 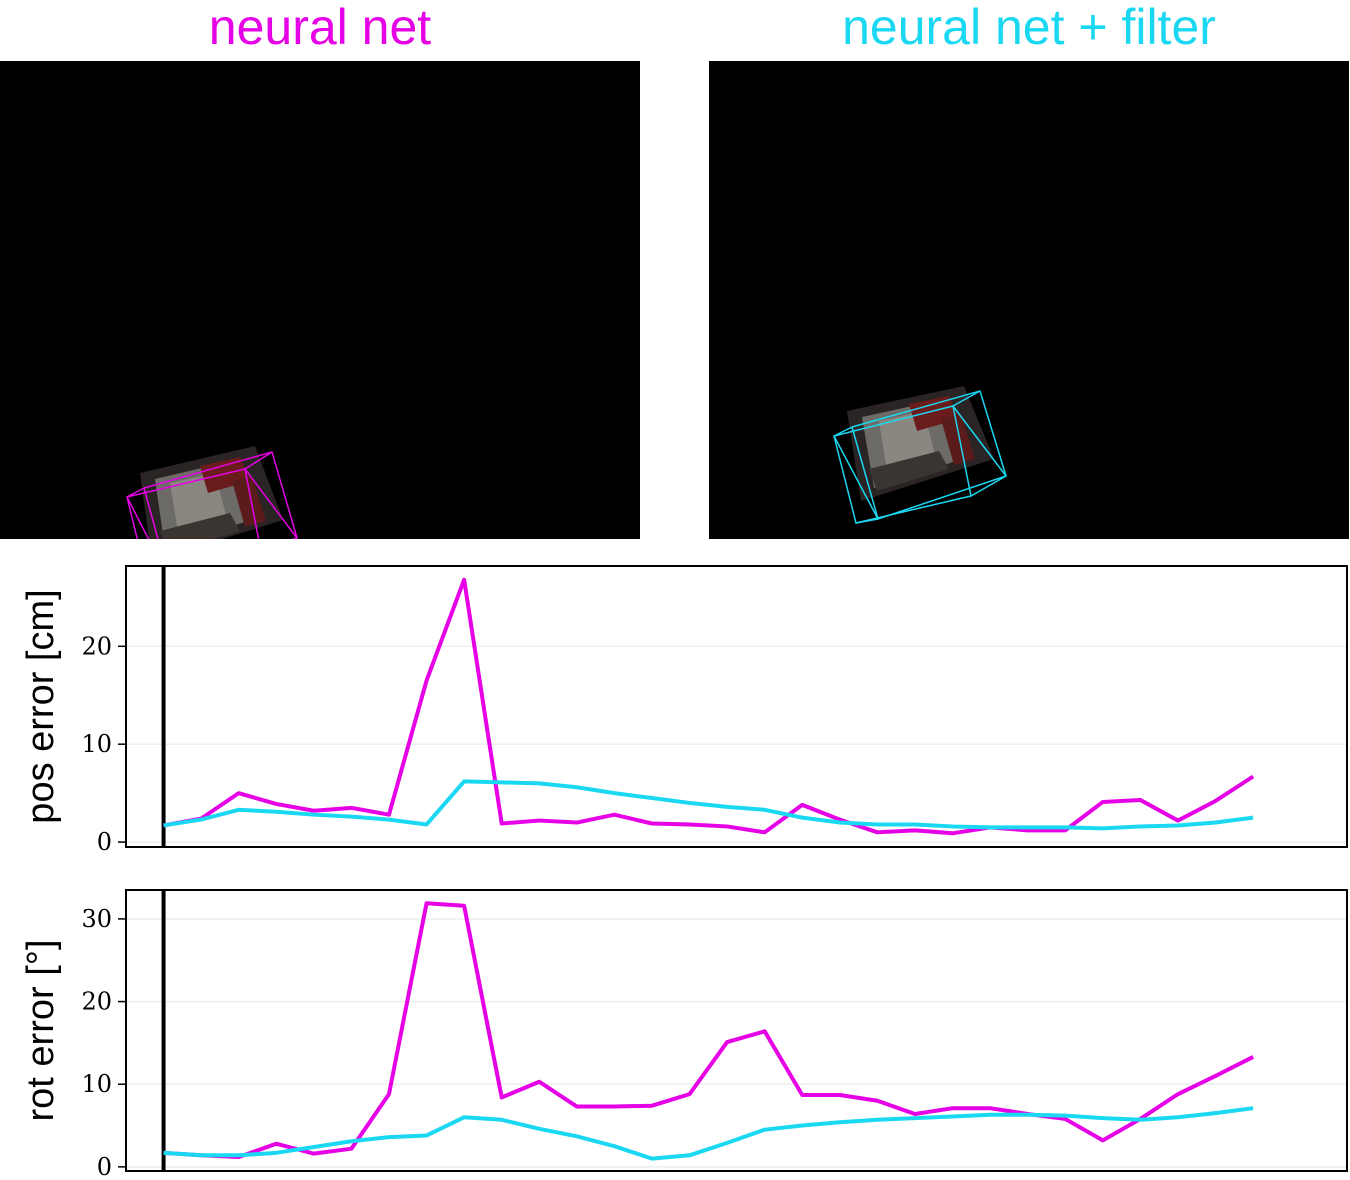 What do you see at coordinates (96, 919) in the screenshot?
I see `y-tick-label: 30` at bounding box center [96, 919].